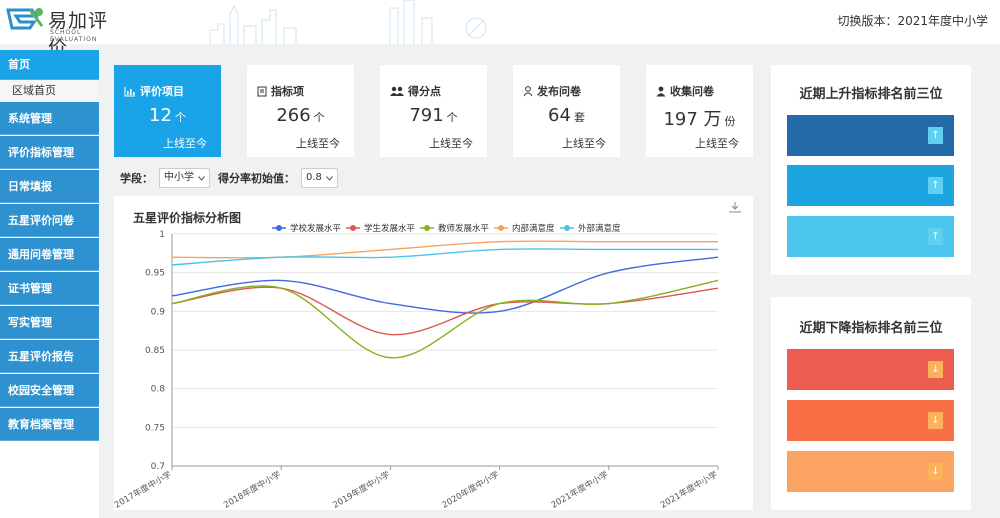  What do you see at coordinates (155, 428) in the screenshot?
I see `y-tick-label: 0.75` at bounding box center [155, 428].